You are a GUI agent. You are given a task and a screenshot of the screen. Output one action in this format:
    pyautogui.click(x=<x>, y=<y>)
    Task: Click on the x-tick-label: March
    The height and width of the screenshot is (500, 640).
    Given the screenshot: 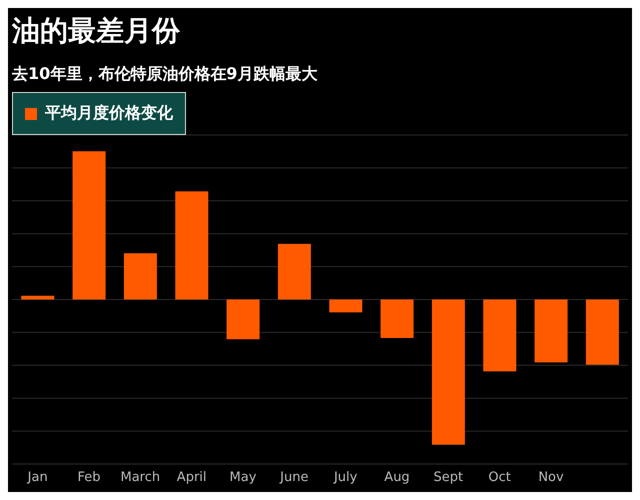 What is the action you would take?
    pyautogui.click(x=140, y=478)
    